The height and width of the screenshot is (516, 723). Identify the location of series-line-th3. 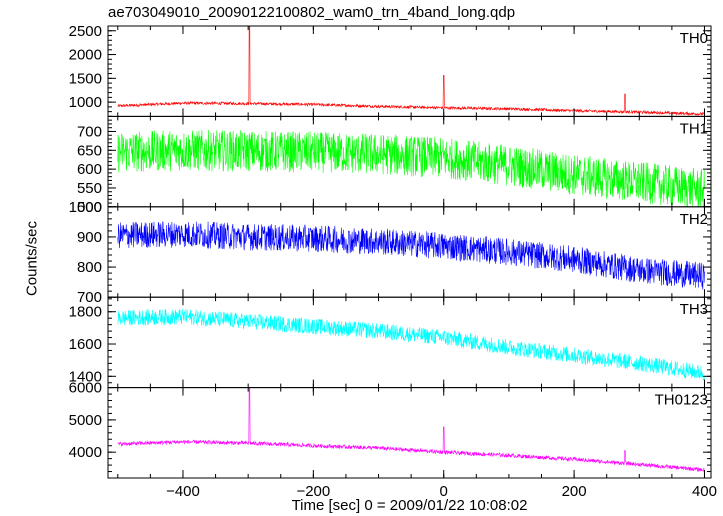
(411, 344).